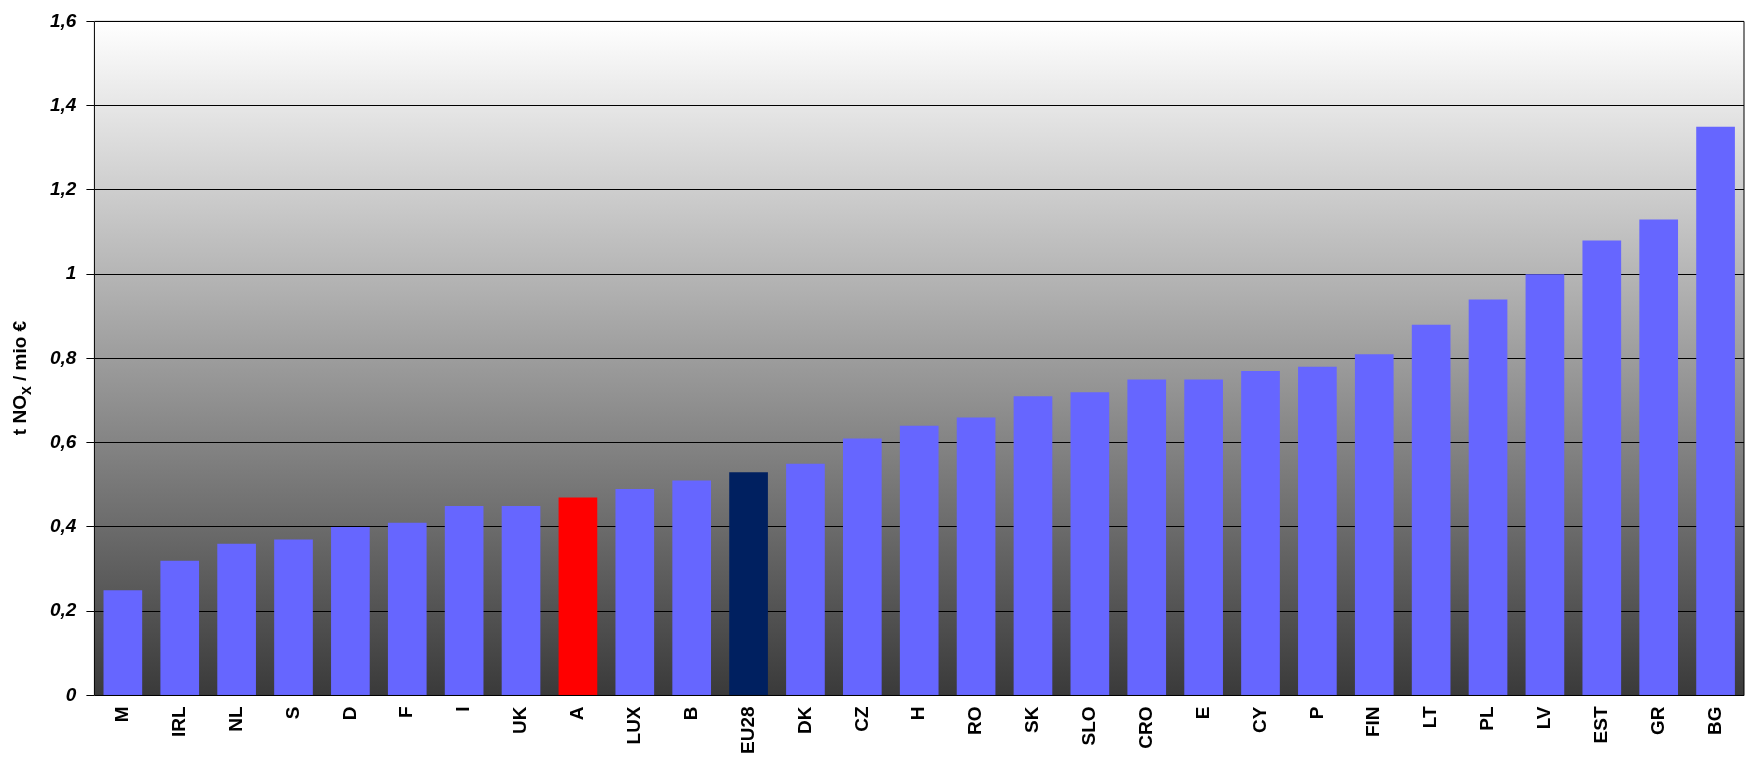 This screenshot has width=1748, height=757. I want to click on y-tick-label: 1,4, so click(63, 104).